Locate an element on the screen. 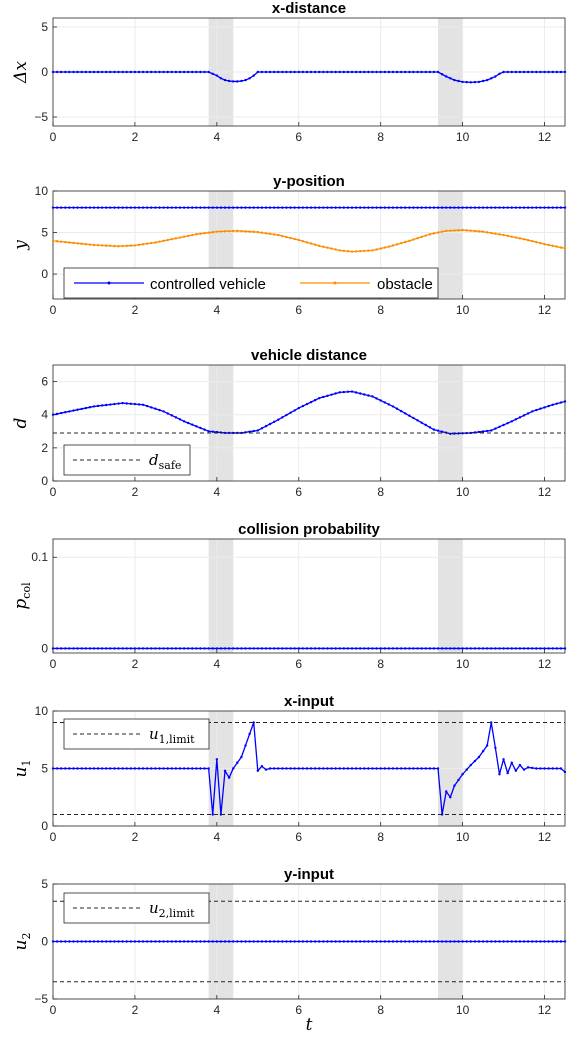 The width and height of the screenshot is (572, 1040). y-axis-label-main: Δx is located at coordinates (21, 72).